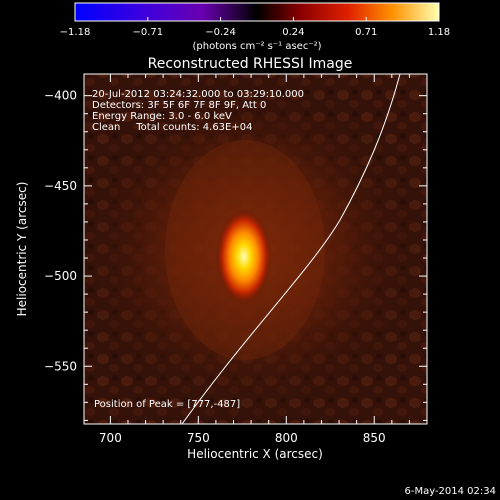 The width and height of the screenshot is (500, 500). I want to click on colorbar-unit-label: (photons cm⁻² s⁻¹ asec⁻²), so click(256, 46).